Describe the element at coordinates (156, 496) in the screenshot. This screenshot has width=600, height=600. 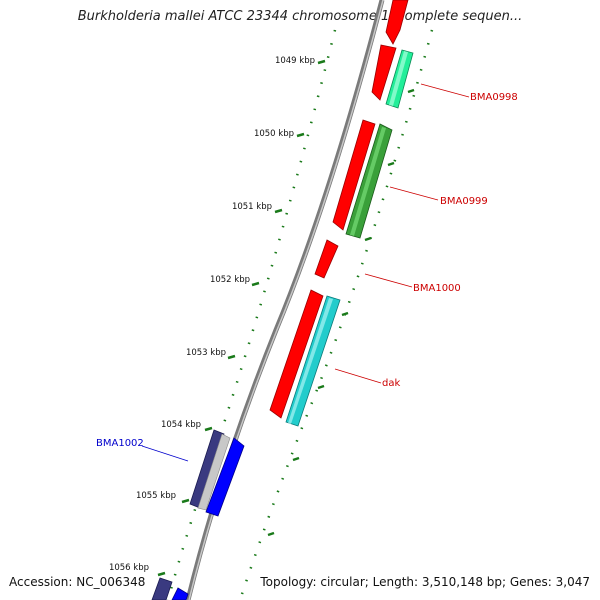
I see `tick-label: 1055 kbp` at that location.